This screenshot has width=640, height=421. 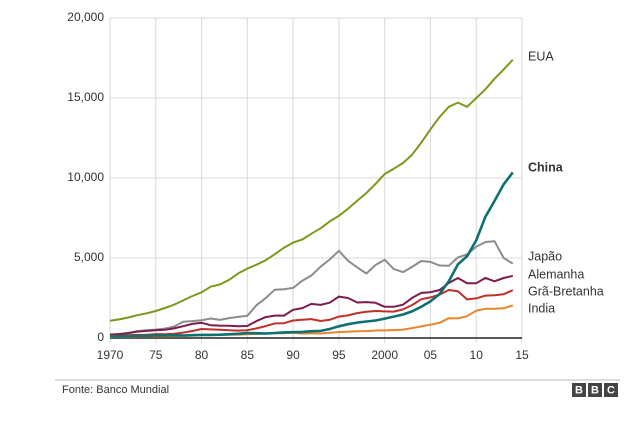 What do you see at coordinates (556, 274) in the screenshot?
I see `series-label: Alemanha` at bounding box center [556, 274].